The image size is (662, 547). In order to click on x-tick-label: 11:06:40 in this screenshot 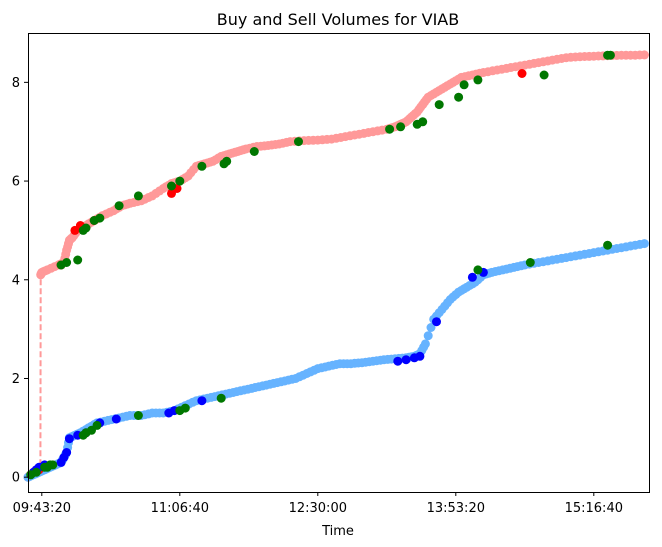, I will do `click(180, 508)`.